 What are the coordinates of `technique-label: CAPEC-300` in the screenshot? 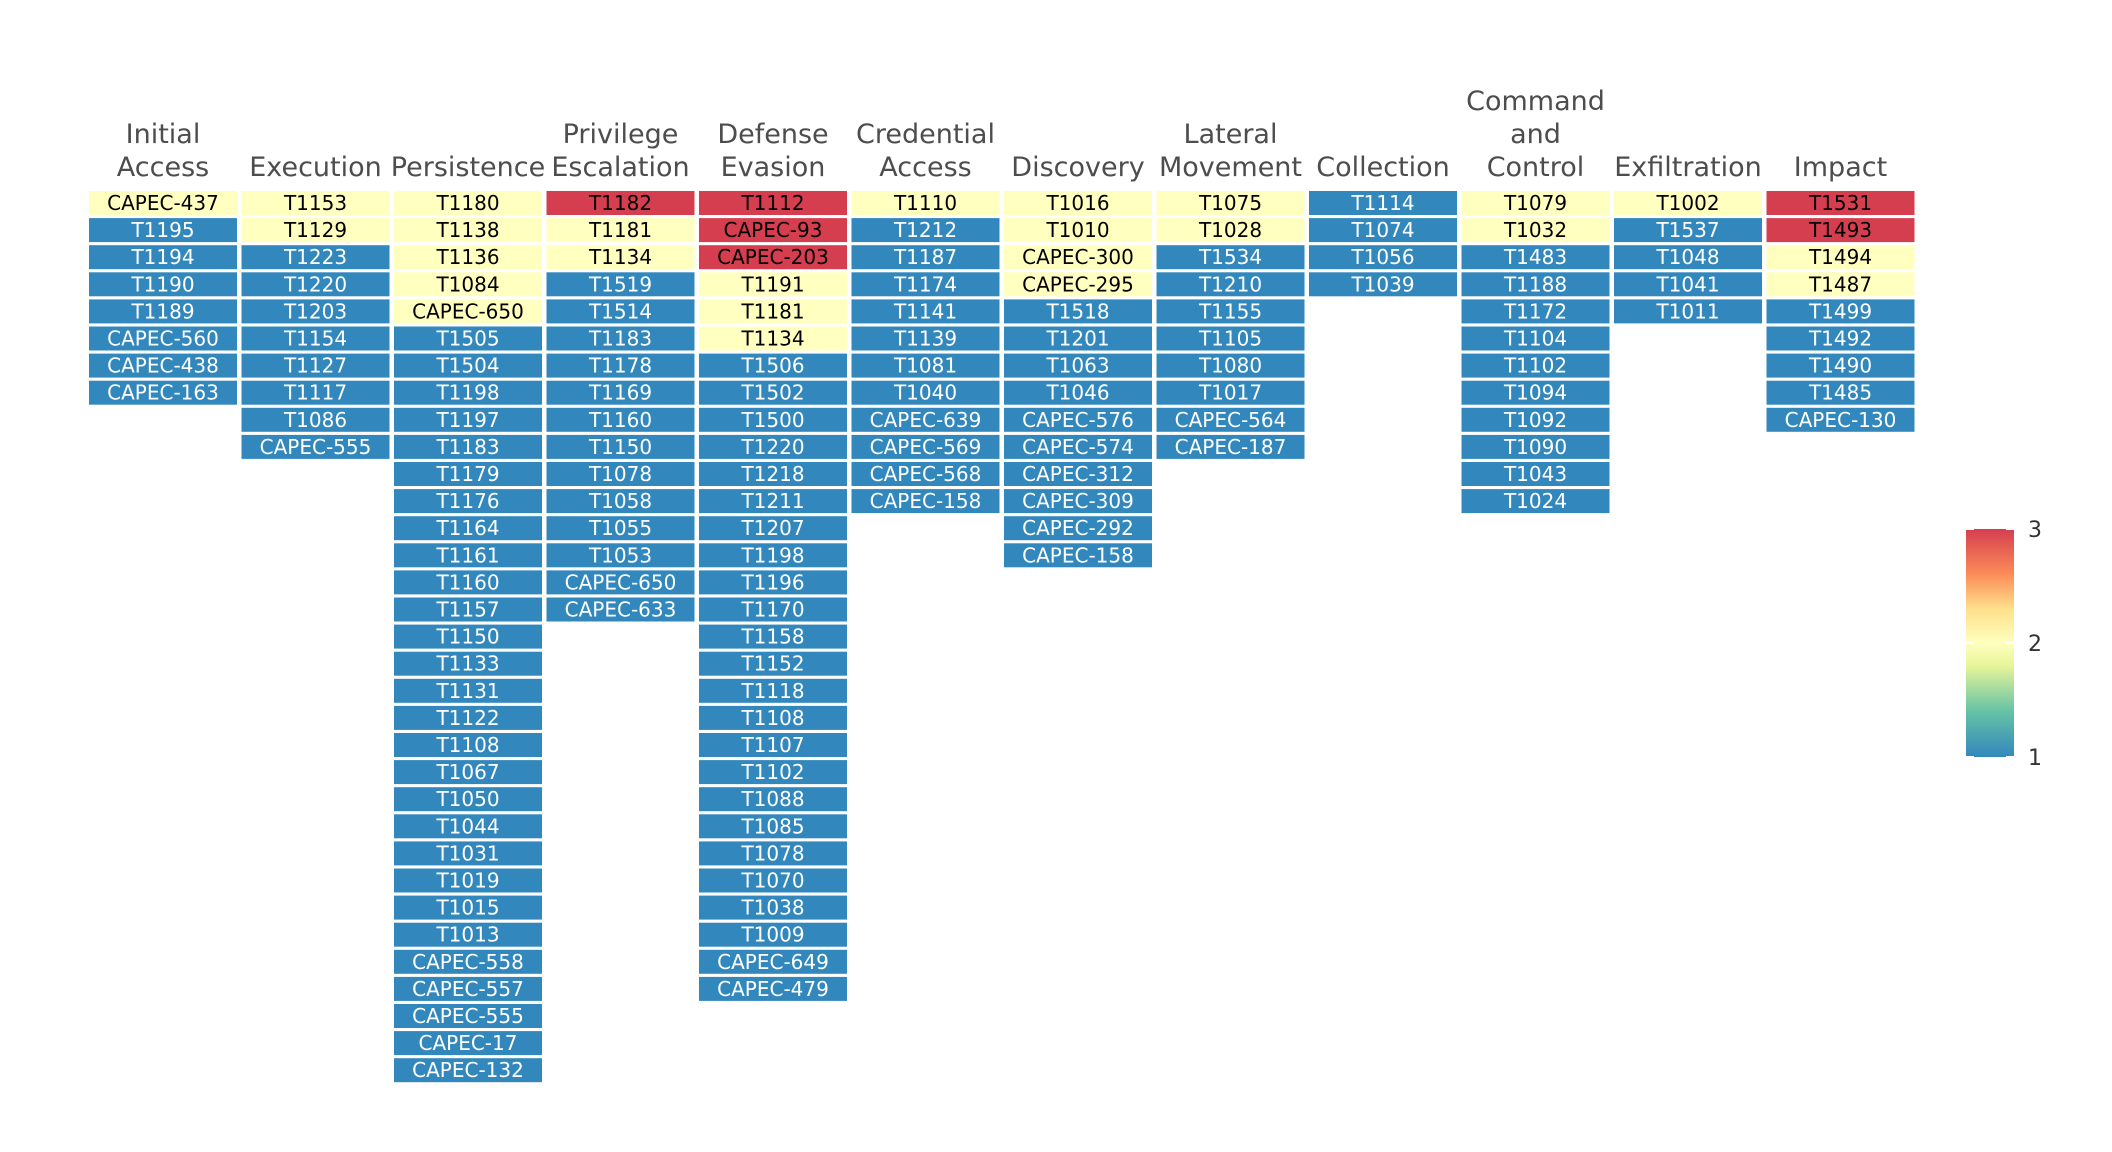 It's located at (1078, 257).